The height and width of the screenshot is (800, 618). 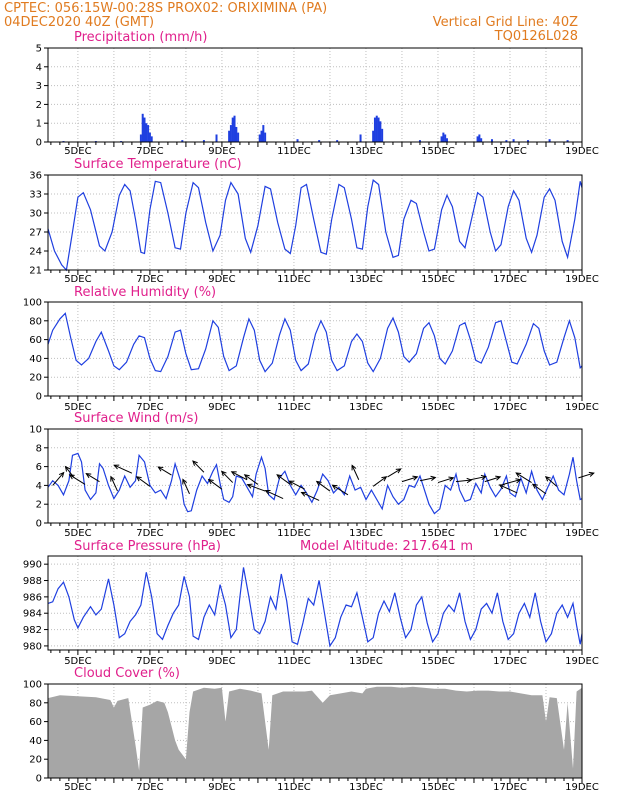 I want to click on wind-xtick-label: 7DEC, so click(x=149, y=533).